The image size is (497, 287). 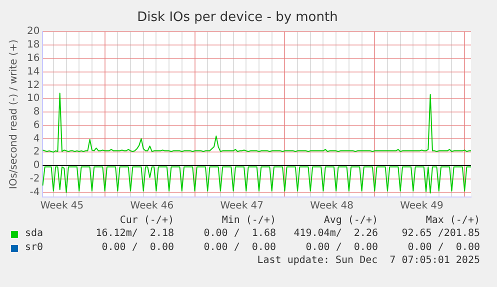 I want to click on y-tick-label: 6, so click(x=36, y=125).